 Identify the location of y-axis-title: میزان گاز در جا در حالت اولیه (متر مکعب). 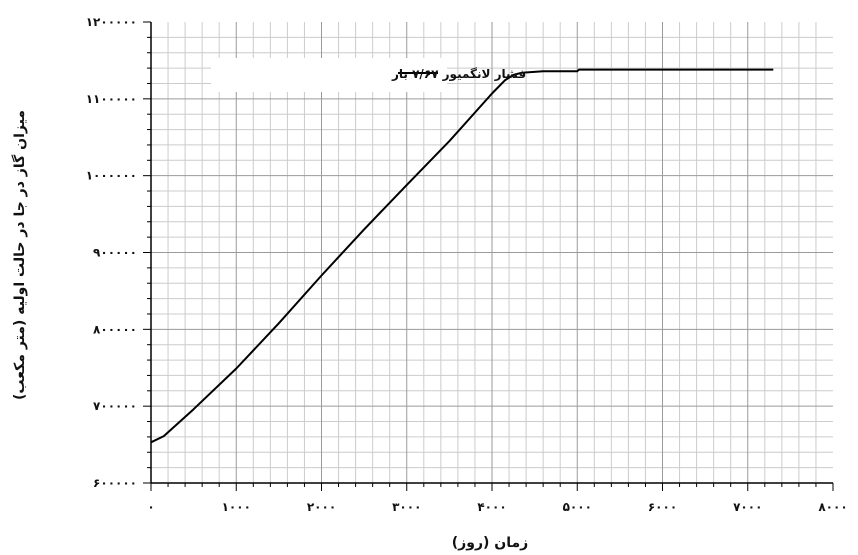
(19, 255).